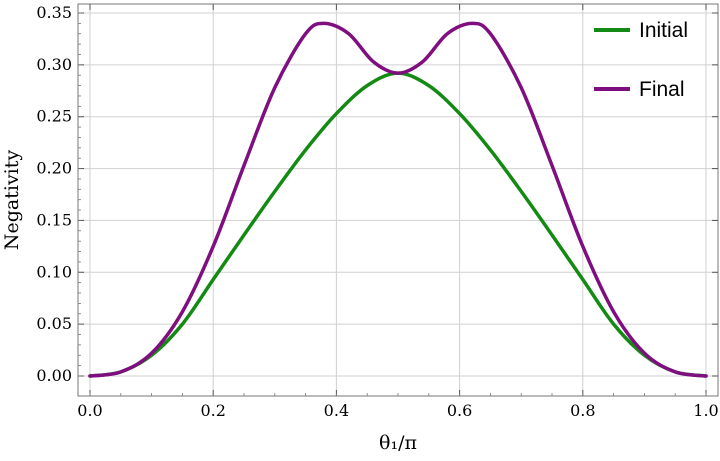 This screenshot has width=720, height=461. Describe the element at coordinates (54, 64) in the screenshot. I see `y-tick-label: 0.30` at that location.